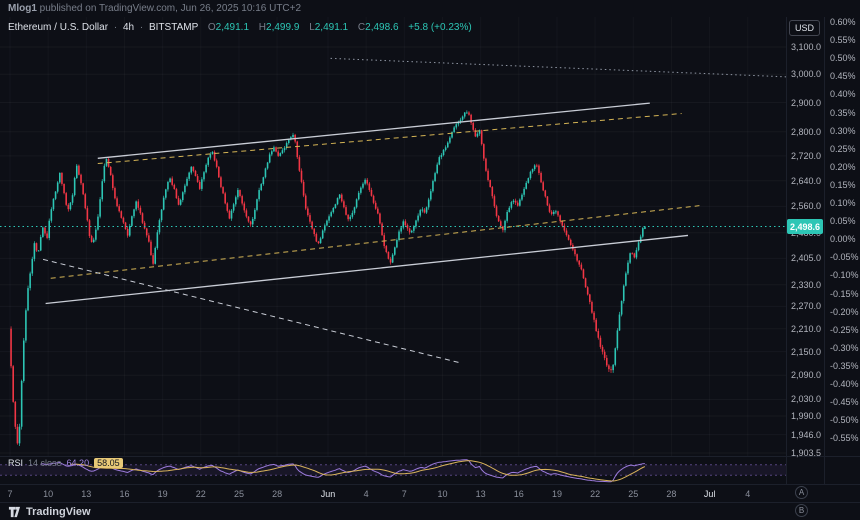 This screenshot has height=520, width=860. What do you see at coordinates (173, 27) in the screenshot?
I see `exchange-label: BITSTAMP` at bounding box center [173, 27].